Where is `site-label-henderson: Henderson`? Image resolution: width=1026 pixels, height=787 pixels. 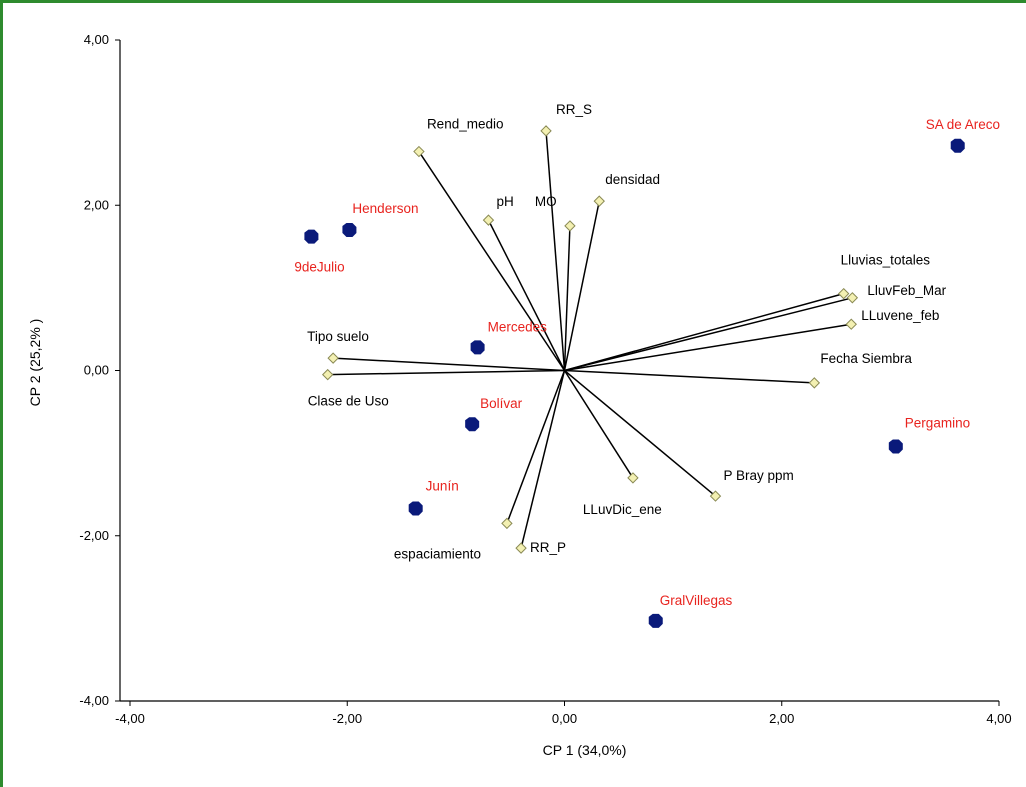 site-label-henderson: Henderson is located at coordinates (385, 208).